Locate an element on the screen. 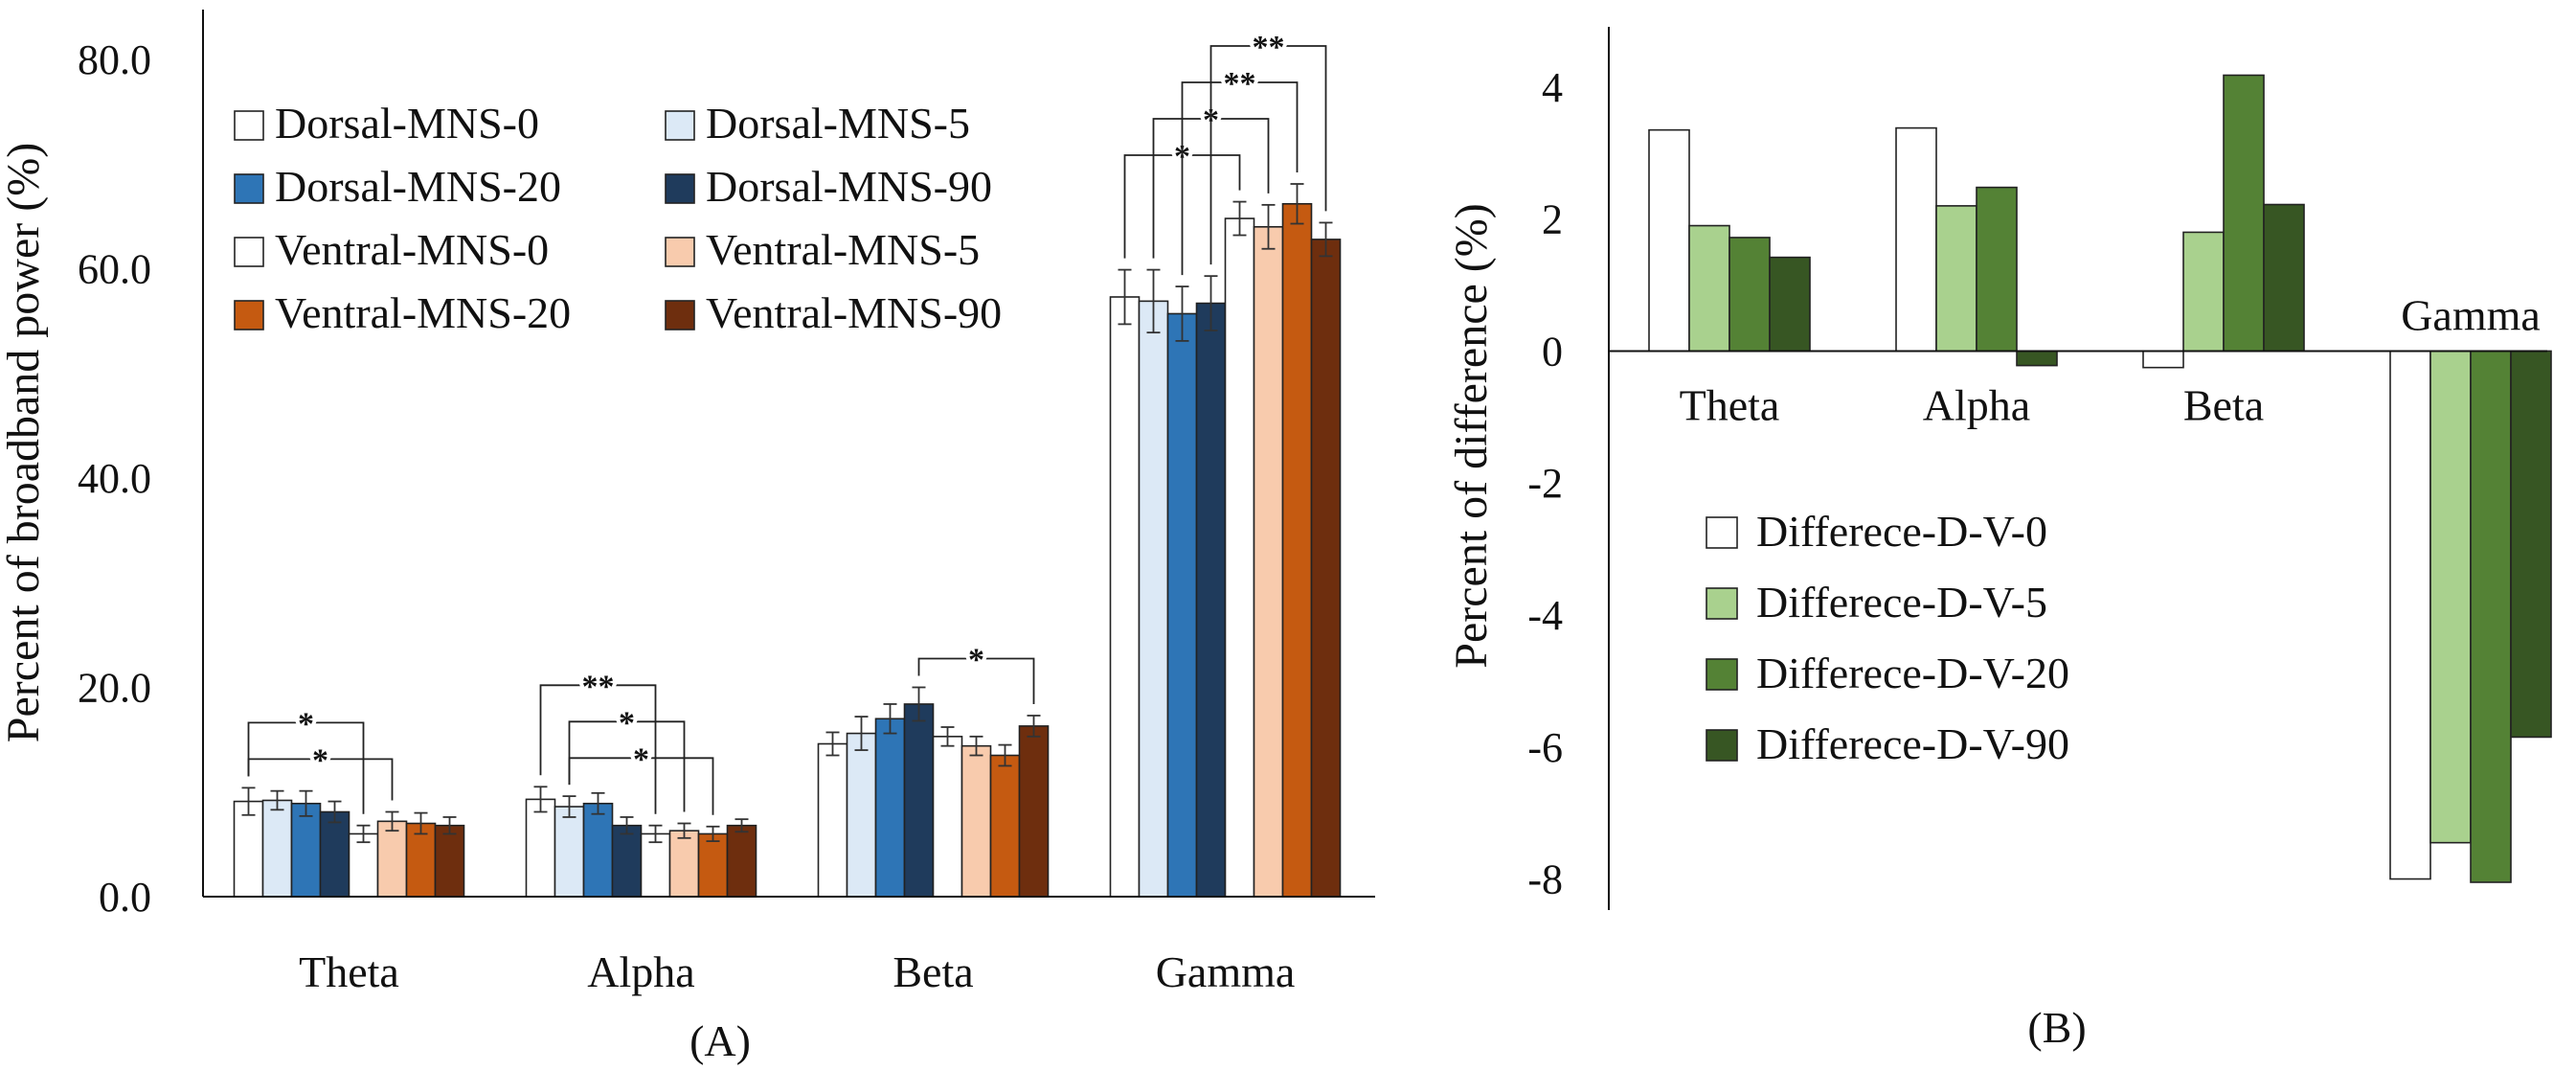  bar-differece-d-v-0-alpha is located at coordinates (1916, 240).